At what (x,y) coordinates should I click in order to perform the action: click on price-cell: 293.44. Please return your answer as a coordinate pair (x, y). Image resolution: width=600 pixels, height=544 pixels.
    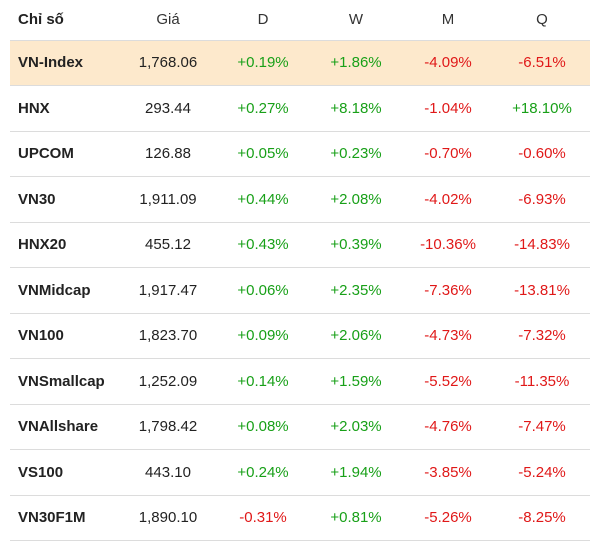
    Looking at the image, I should click on (168, 108).